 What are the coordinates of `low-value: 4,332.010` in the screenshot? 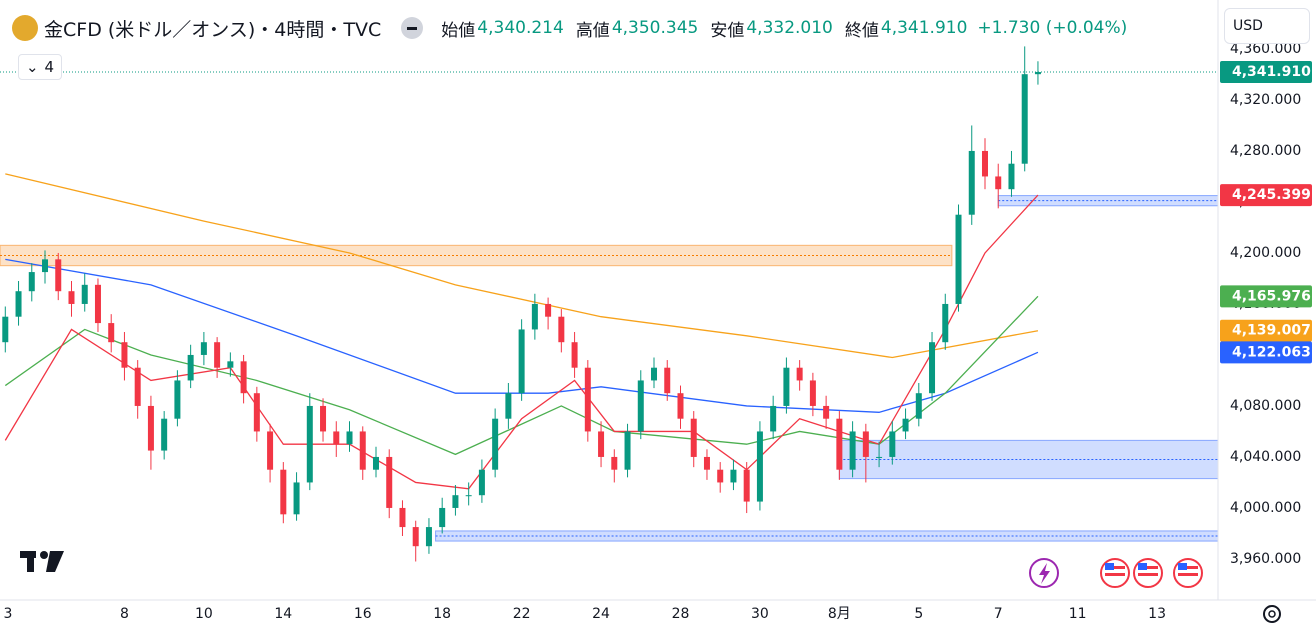 It's located at (789, 28).